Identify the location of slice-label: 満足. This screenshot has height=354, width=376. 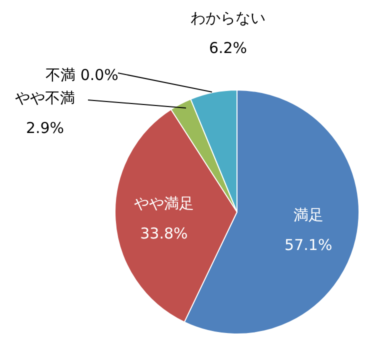
(308, 215).